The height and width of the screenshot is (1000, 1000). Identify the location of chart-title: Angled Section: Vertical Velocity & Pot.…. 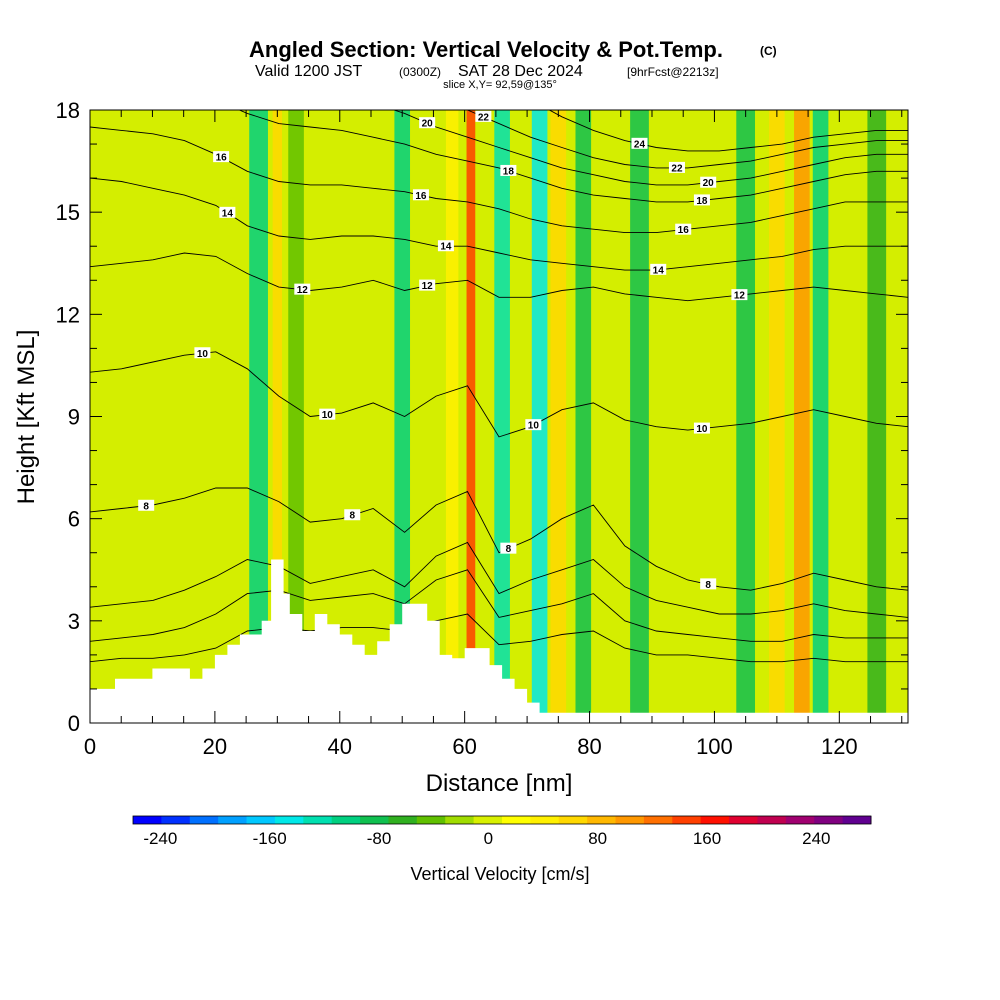
(486, 49).